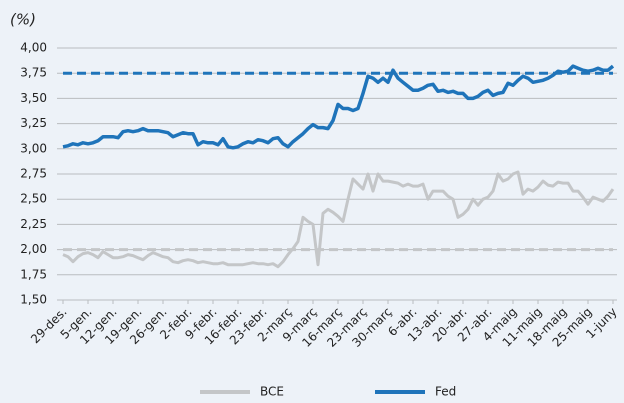  What do you see at coordinates (23, 20) in the screenshot?
I see `y-axis-label: (%)` at bounding box center [23, 20].